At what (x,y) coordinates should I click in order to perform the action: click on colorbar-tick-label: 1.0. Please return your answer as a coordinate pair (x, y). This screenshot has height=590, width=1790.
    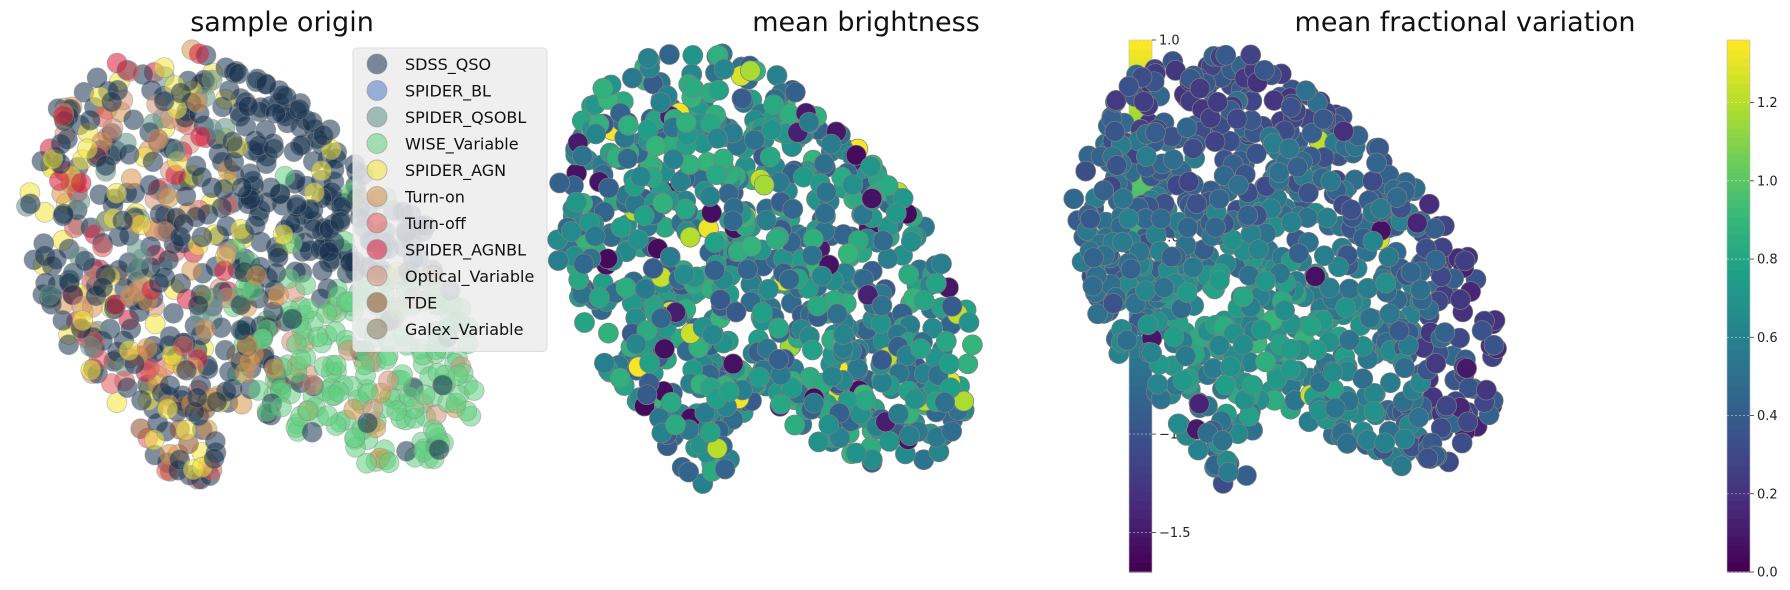
    Looking at the image, I should click on (1169, 41).